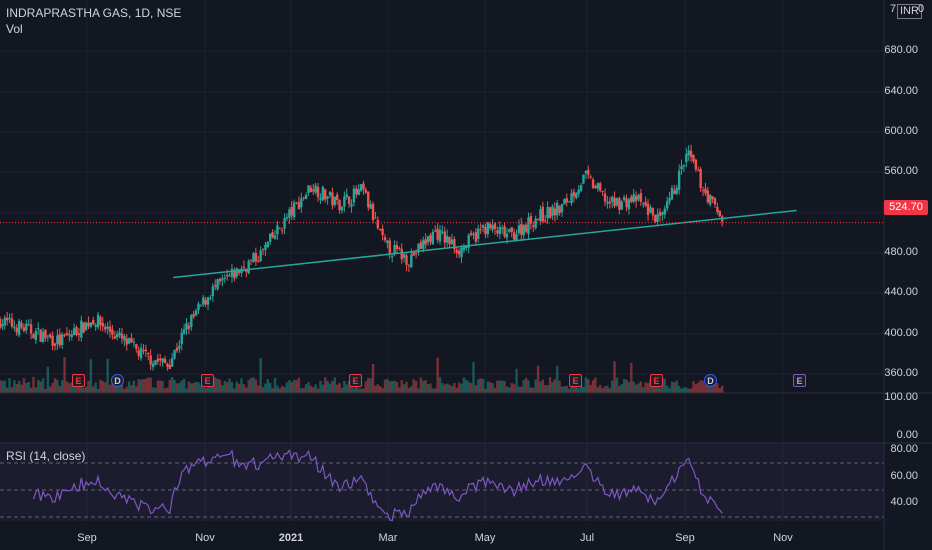  Describe the element at coordinates (921, 9) in the screenshot. I see `top-edge-tick: 0` at that location.